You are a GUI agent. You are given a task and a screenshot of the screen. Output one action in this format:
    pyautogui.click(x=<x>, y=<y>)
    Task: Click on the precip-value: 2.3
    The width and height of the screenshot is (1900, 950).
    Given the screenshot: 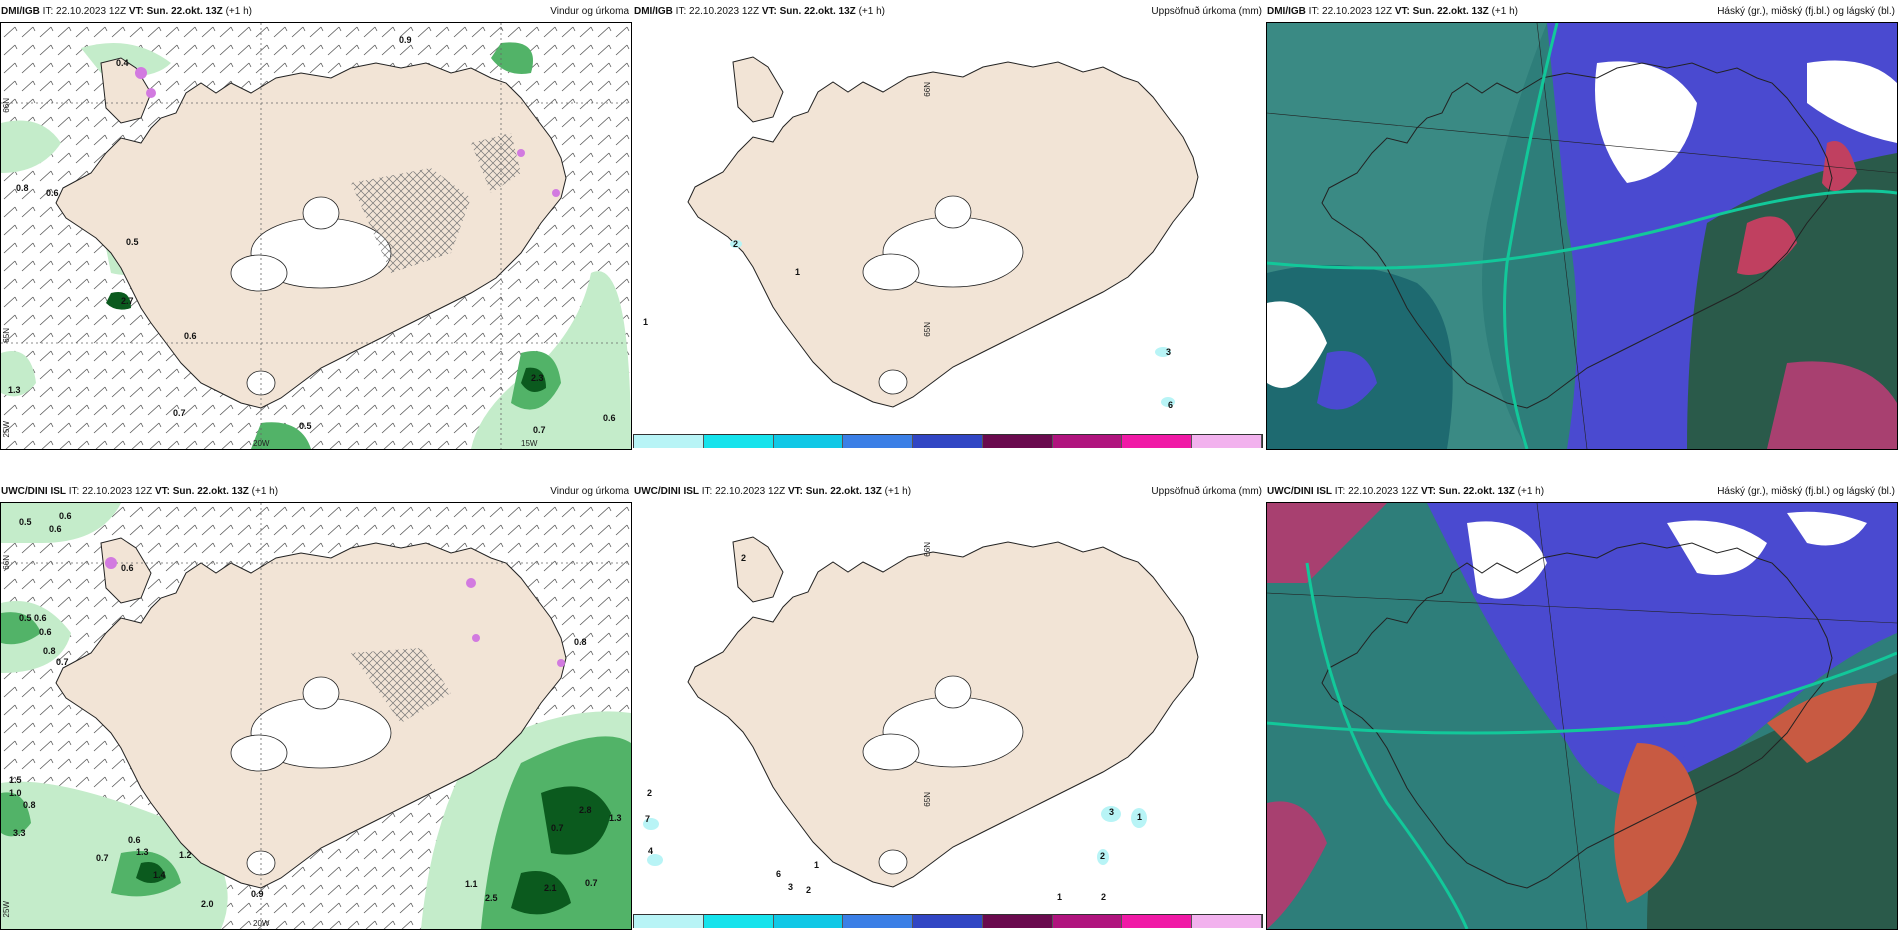 What is the action you would take?
    pyautogui.click(x=537, y=378)
    